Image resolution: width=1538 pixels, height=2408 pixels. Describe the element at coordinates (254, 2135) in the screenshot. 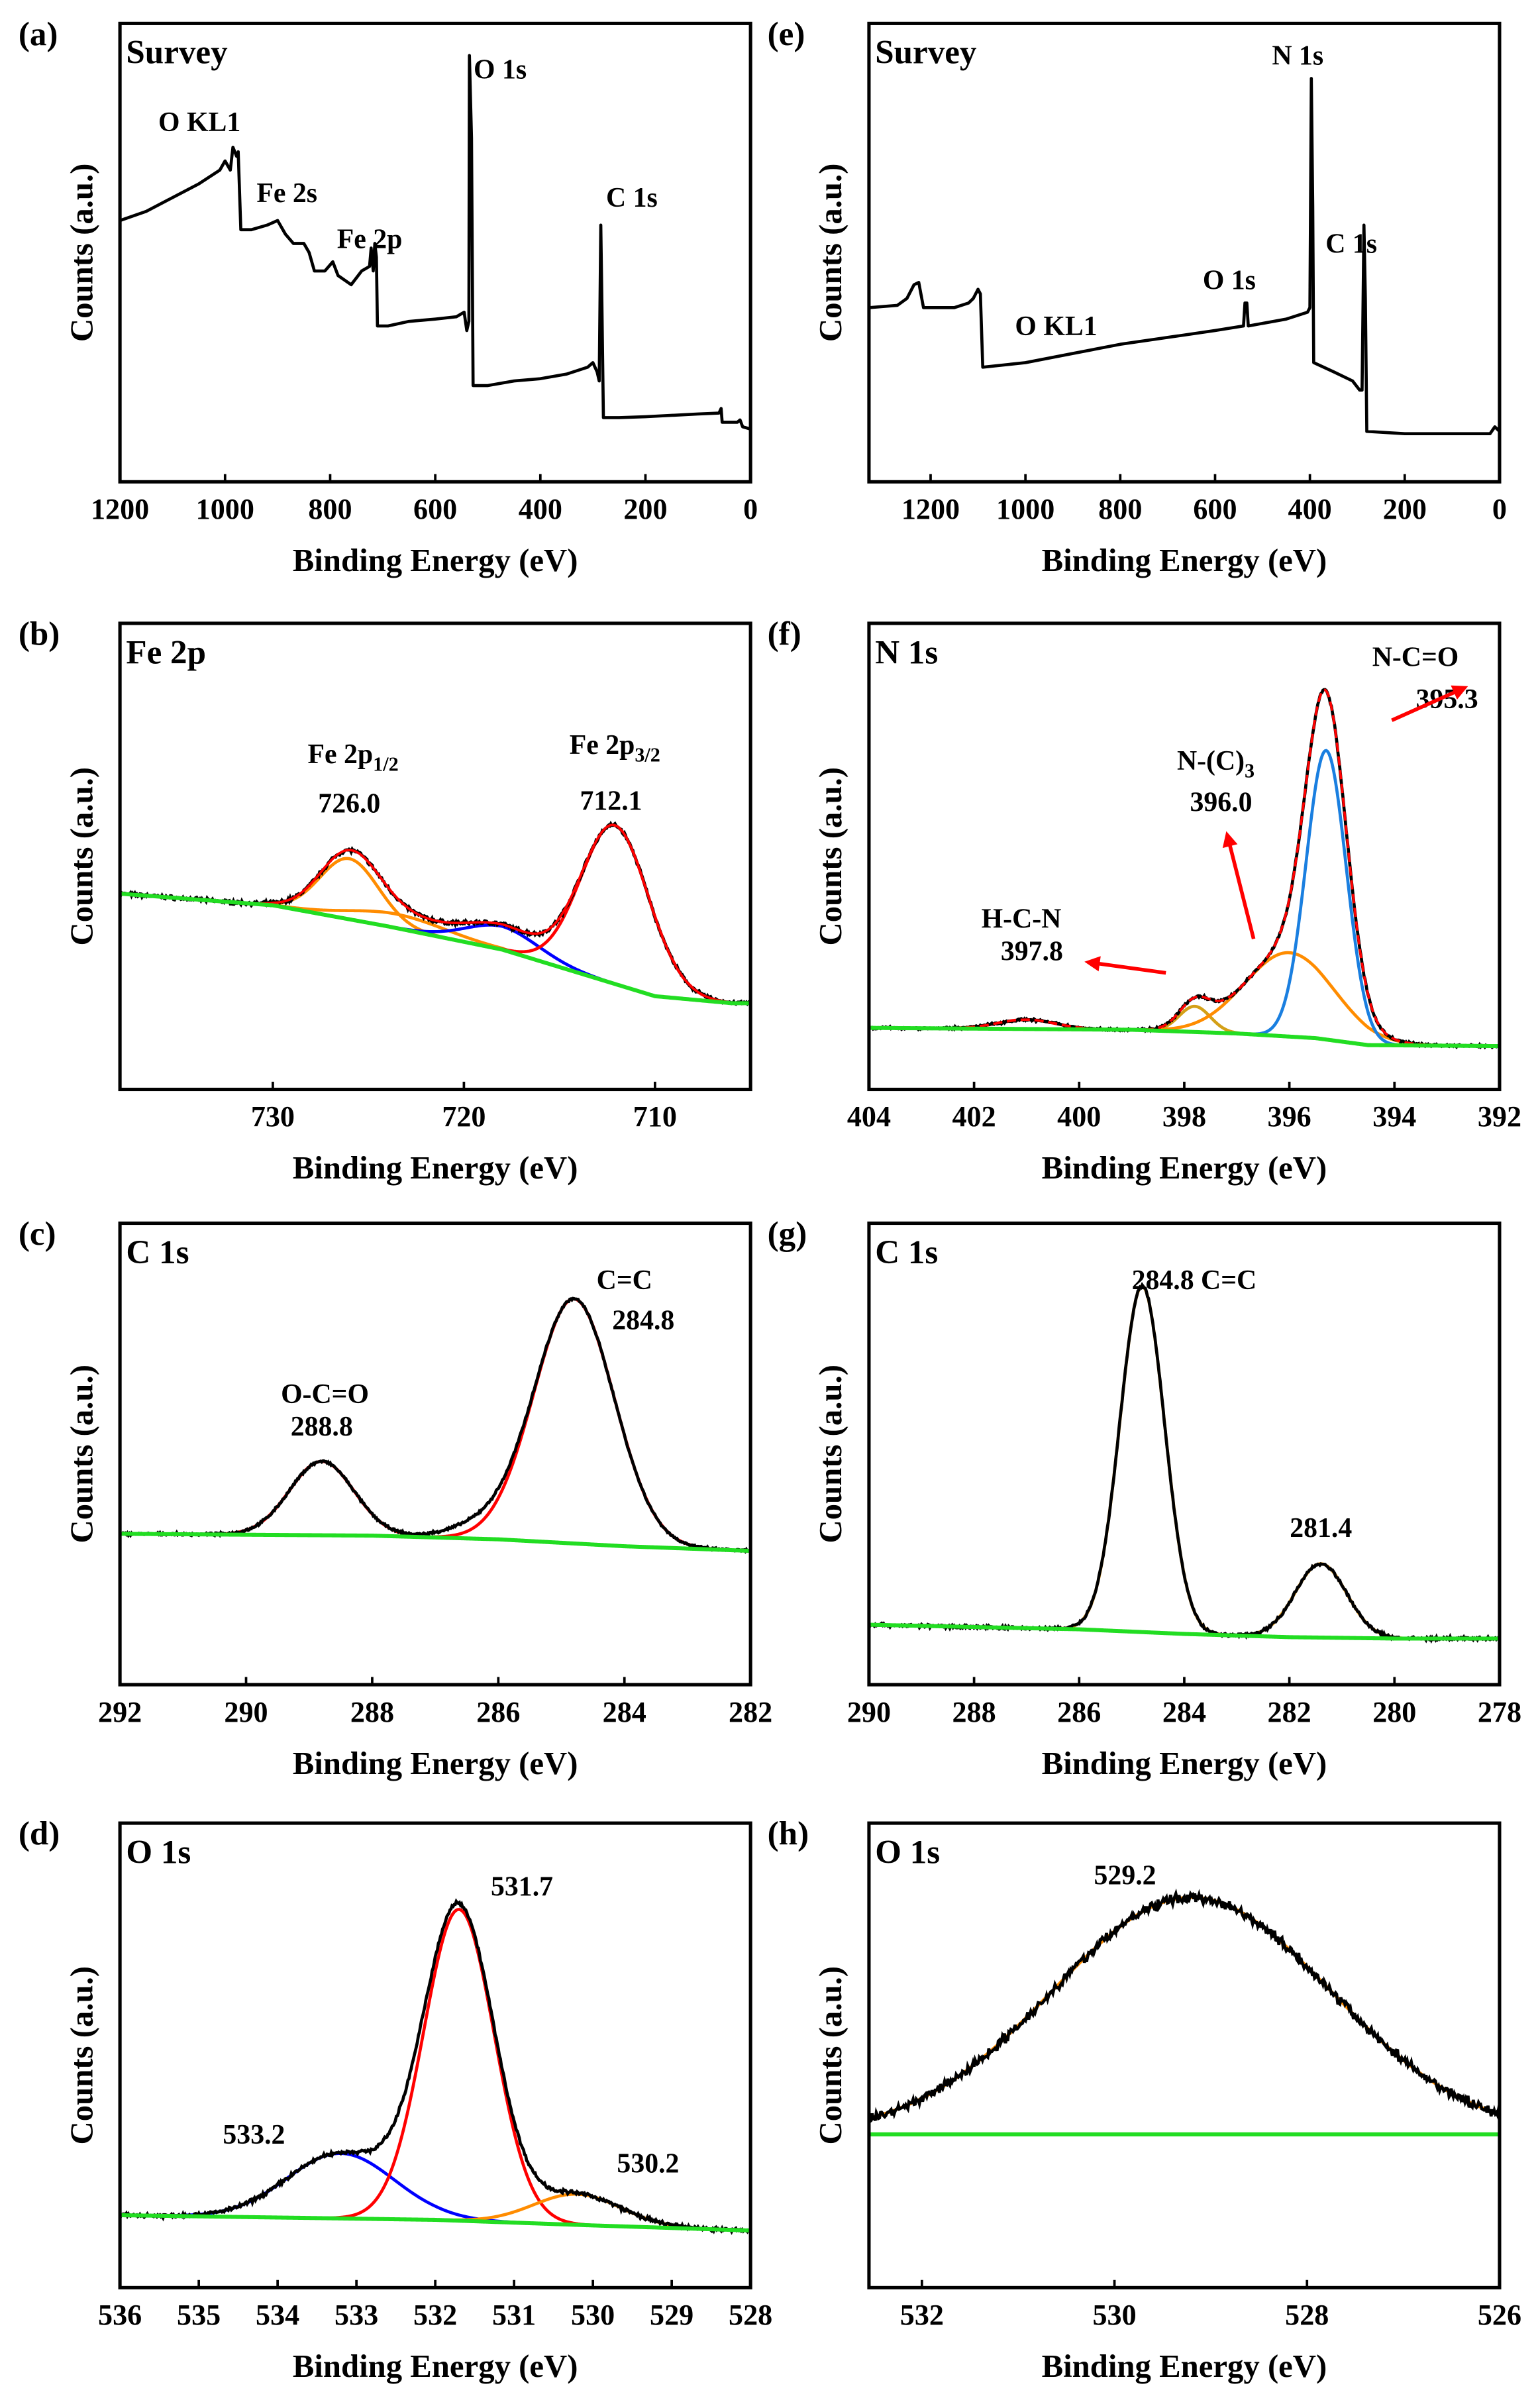

I see `peak-annotation: 533.2` at that location.